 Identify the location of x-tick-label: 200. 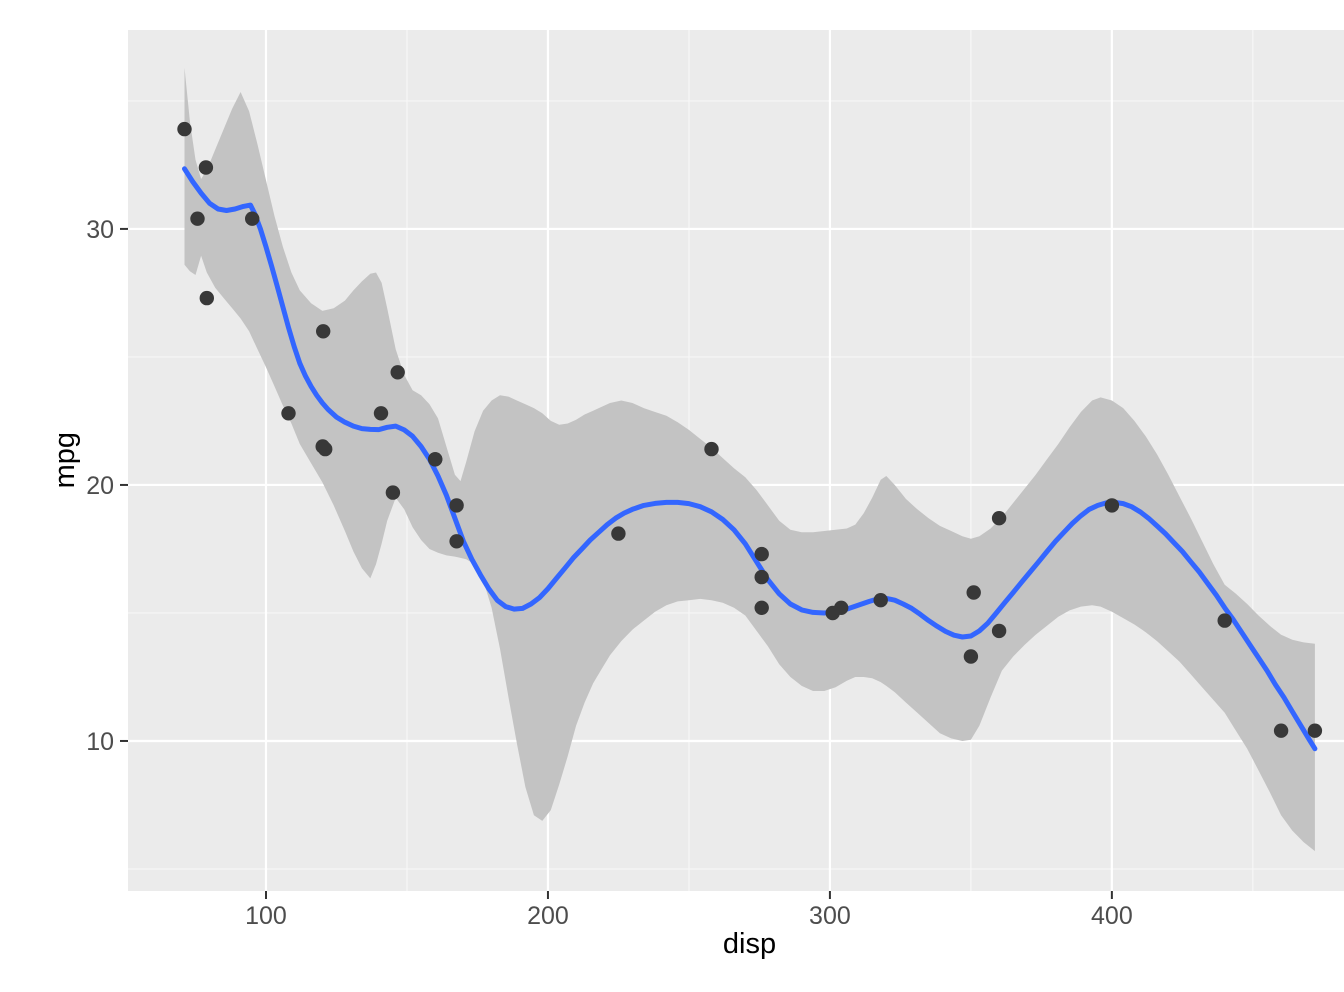
(548, 916).